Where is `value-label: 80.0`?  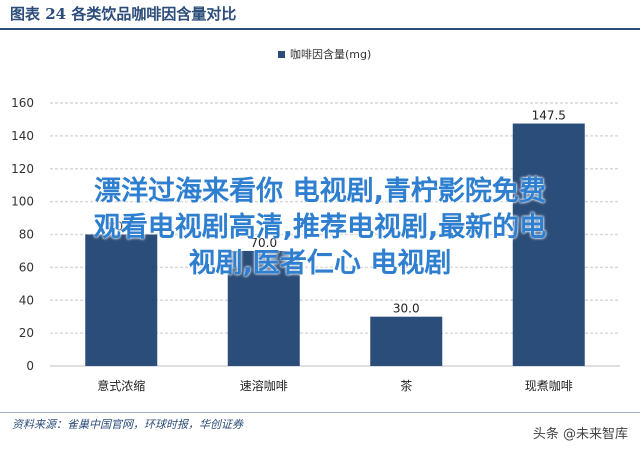
value-label: 80.0 is located at coordinates (121, 227).